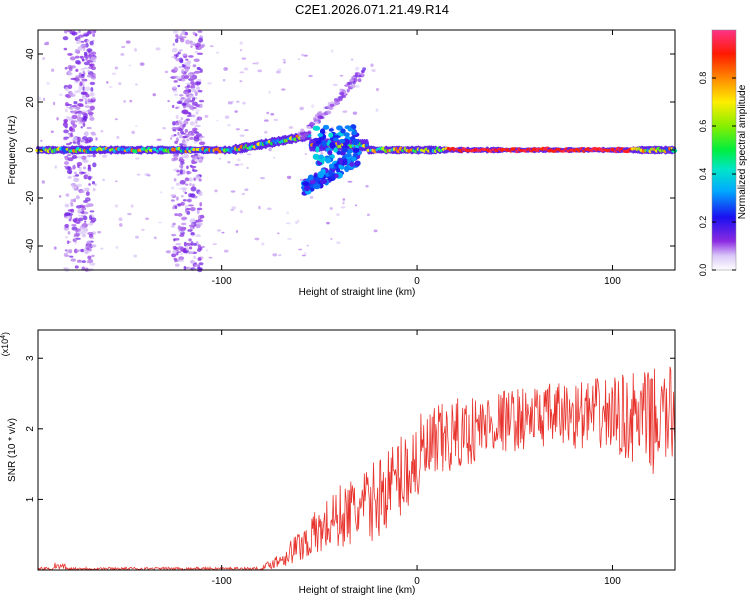 Image resolution: width=750 pixels, height=605 pixels. What do you see at coordinates (357, 590) in the screenshot?
I see `snr-x-axis-label: Height of straight line (km)` at bounding box center [357, 590].